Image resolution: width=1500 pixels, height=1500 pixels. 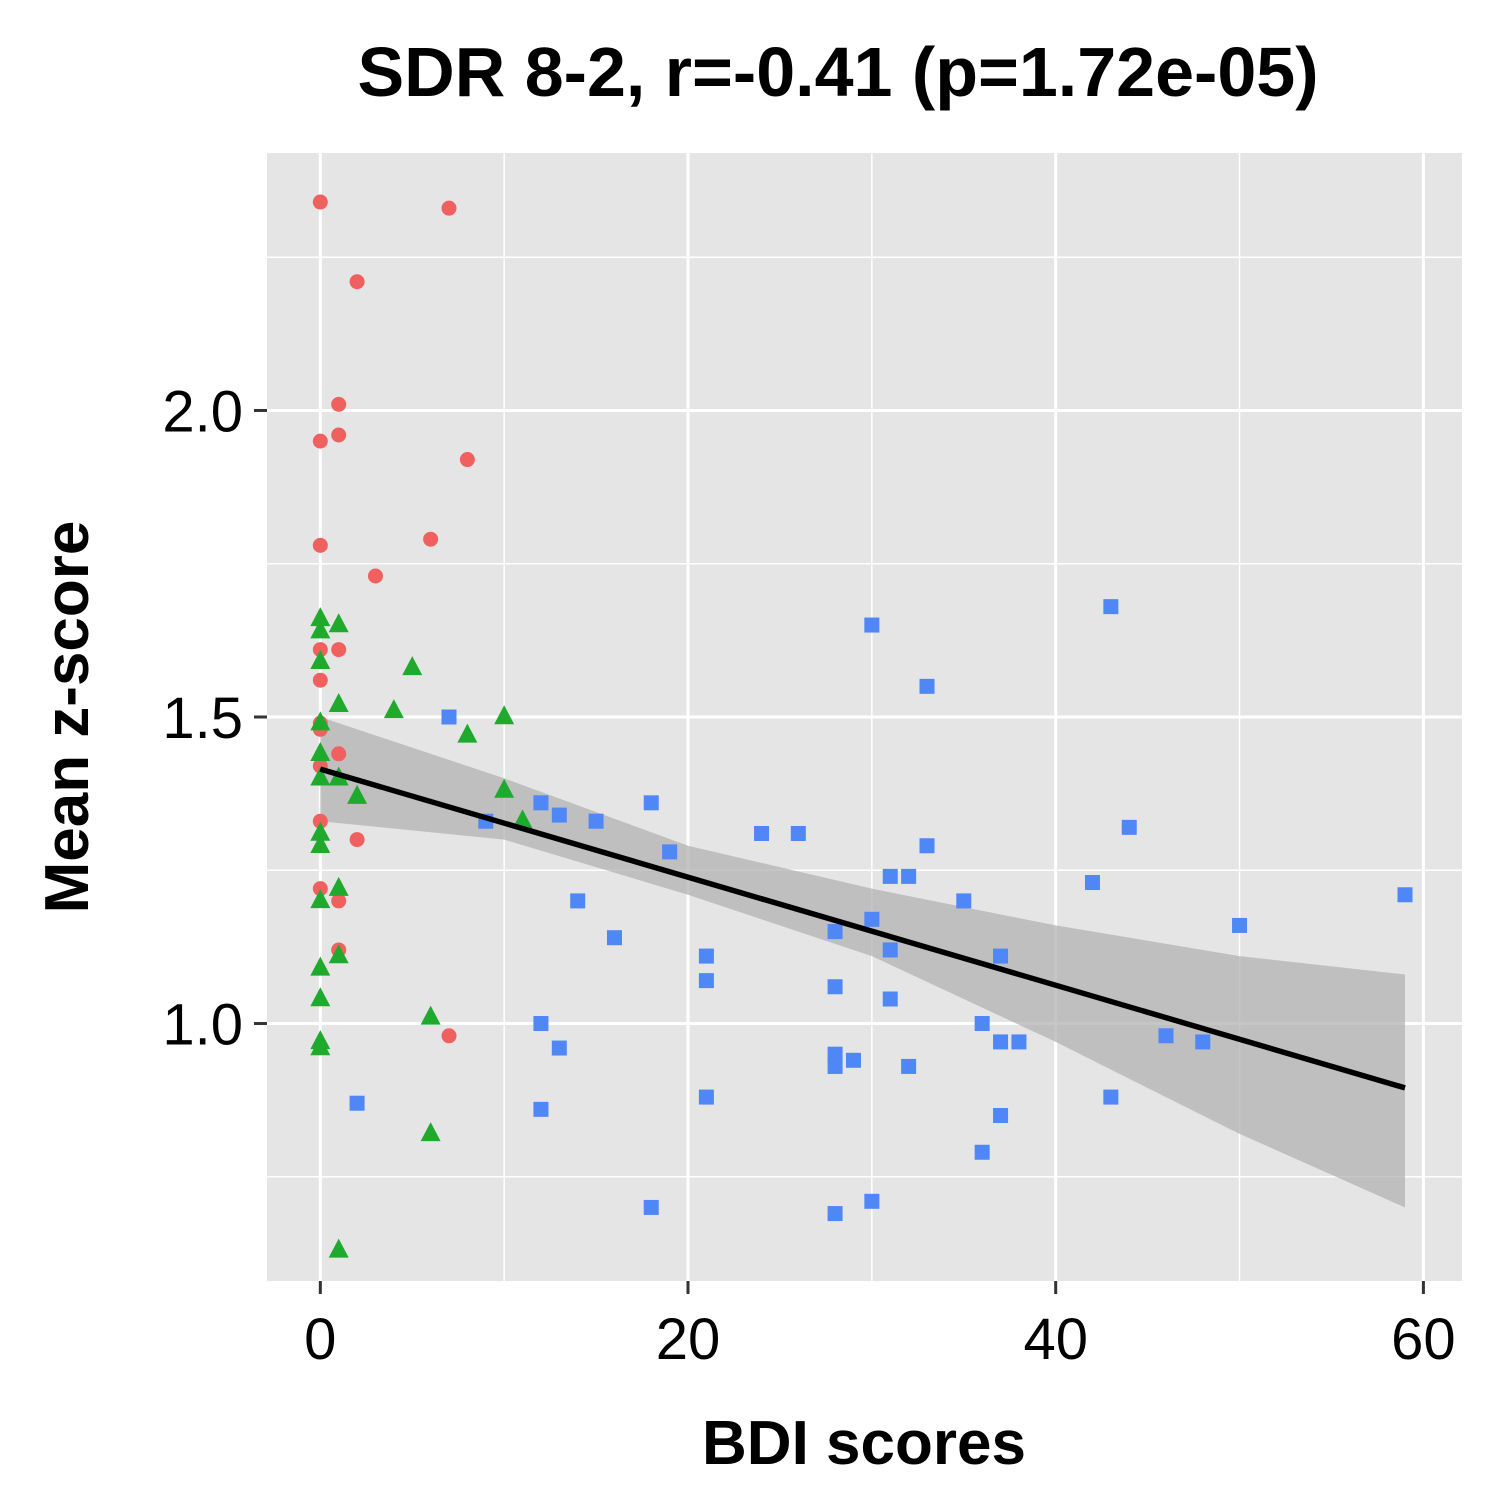 I want to click on x-tick-label: 40, so click(x=1055, y=1339).